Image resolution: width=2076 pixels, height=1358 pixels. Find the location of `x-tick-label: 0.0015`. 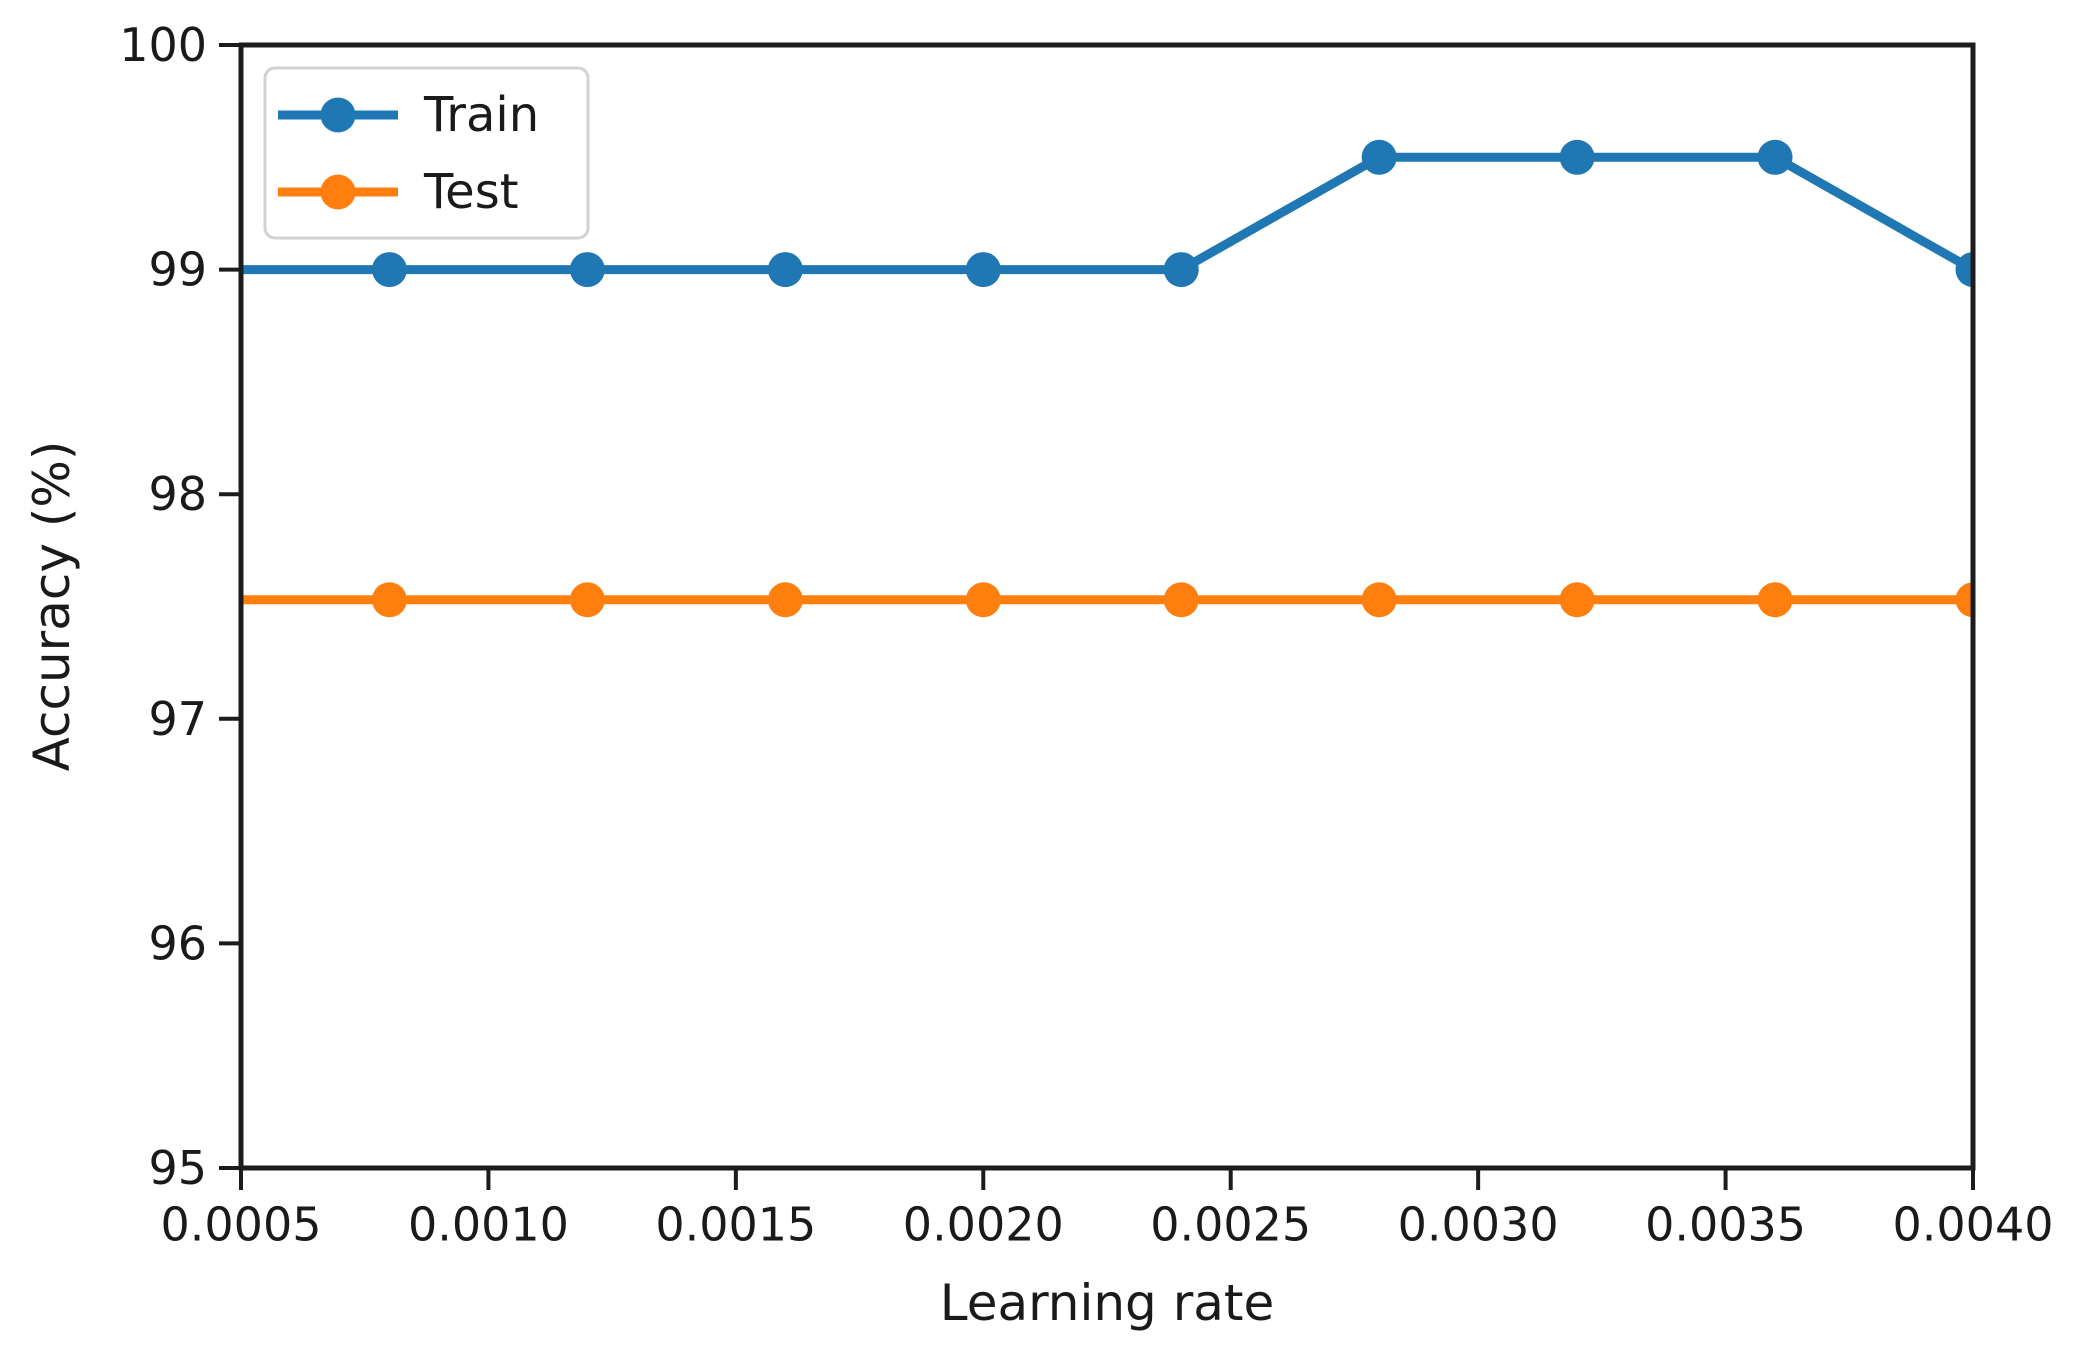

x-tick-label: 0.0015 is located at coordinates (735, 1224).